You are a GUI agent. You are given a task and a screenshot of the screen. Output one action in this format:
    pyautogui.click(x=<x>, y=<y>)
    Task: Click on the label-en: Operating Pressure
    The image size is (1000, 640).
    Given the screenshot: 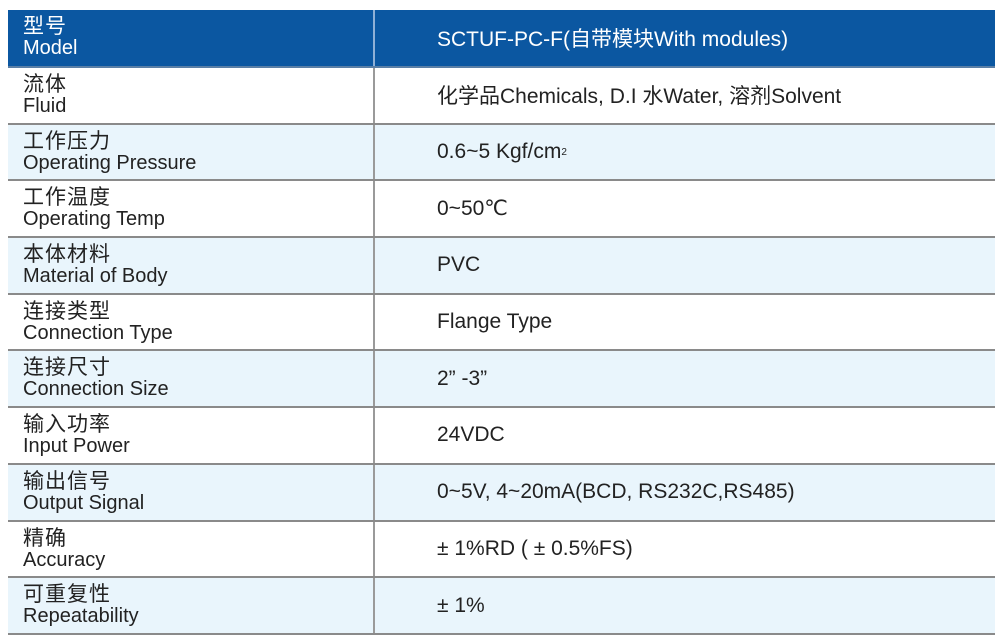 What is the action you would take?
    pyautogui.click(x=110, y=162)
    